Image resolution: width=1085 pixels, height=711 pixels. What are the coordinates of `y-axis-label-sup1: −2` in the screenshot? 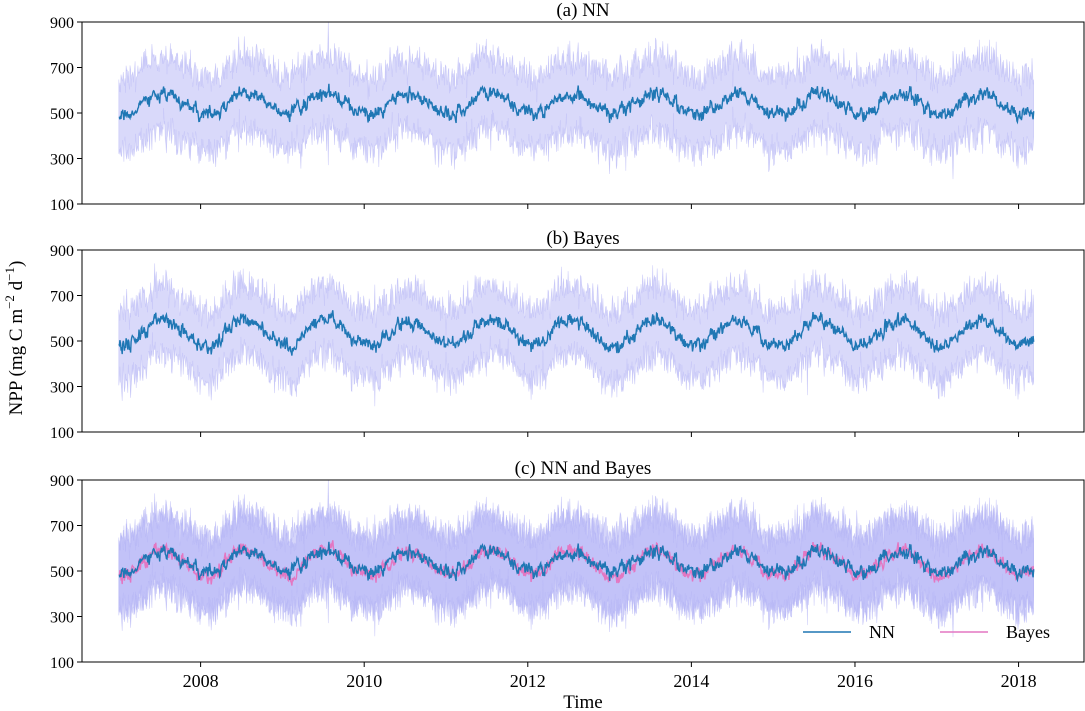 It's located at (9, 302).